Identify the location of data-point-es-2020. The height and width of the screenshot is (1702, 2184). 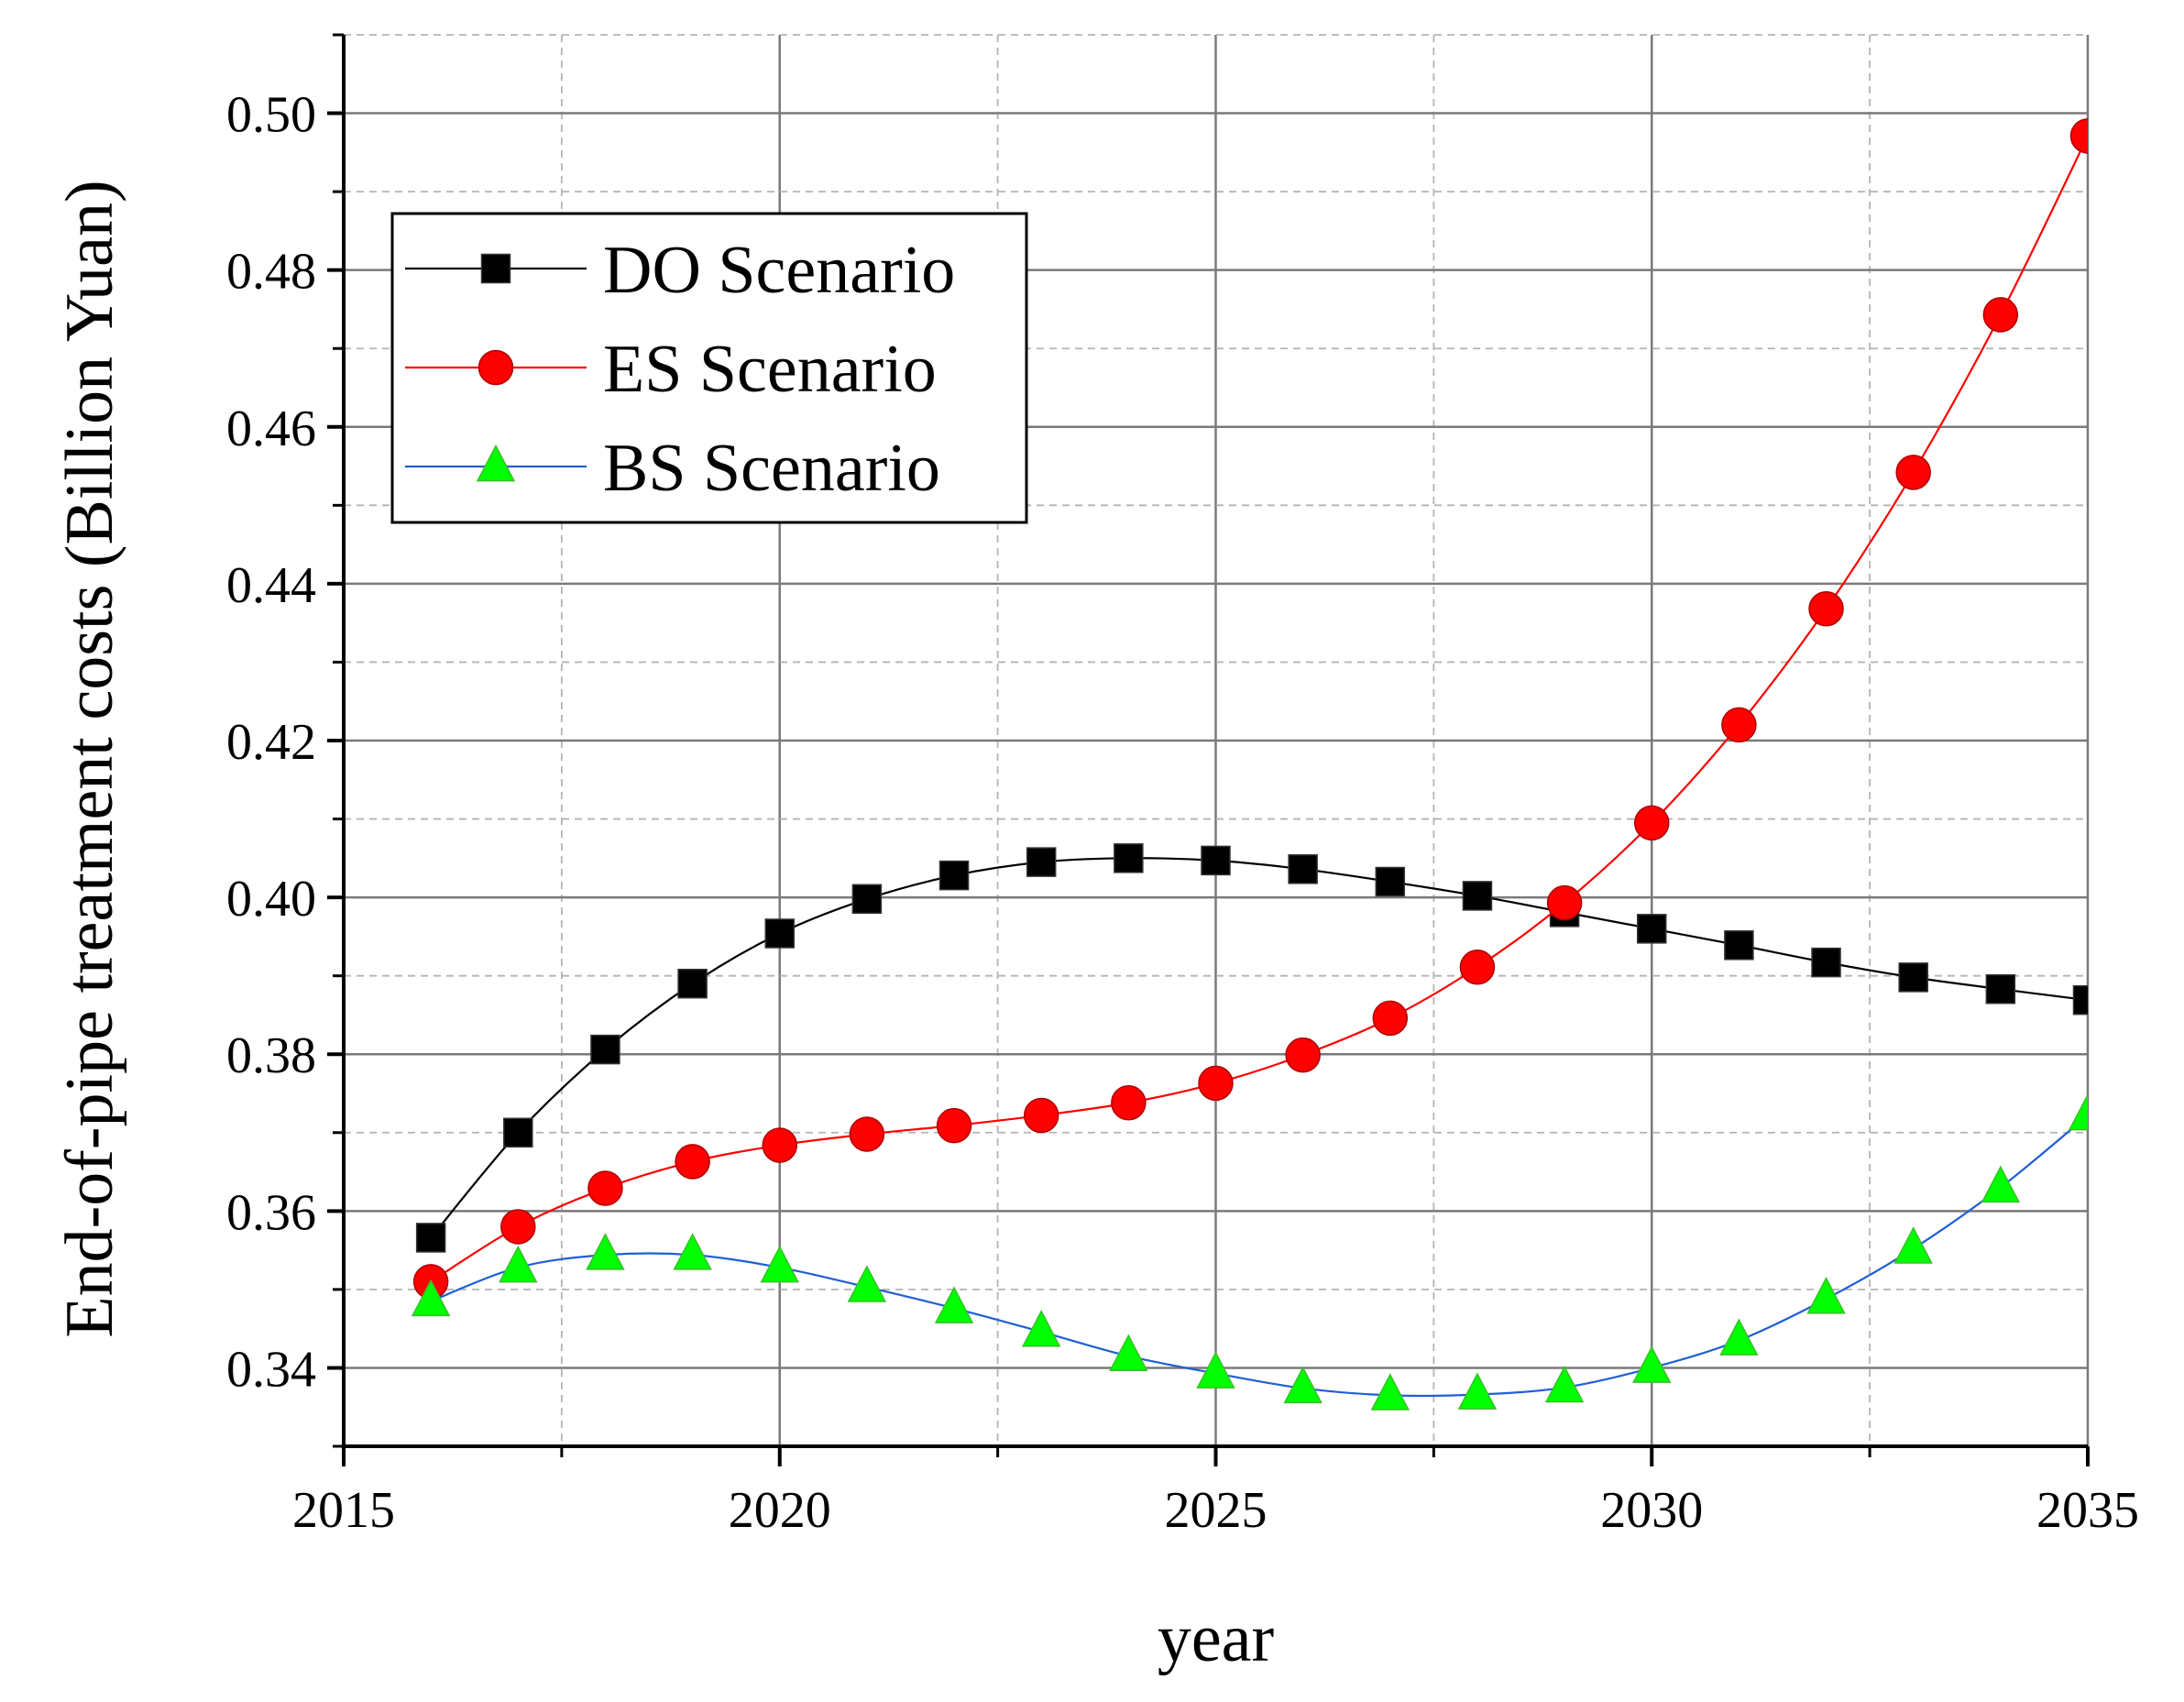
(779, 1145).